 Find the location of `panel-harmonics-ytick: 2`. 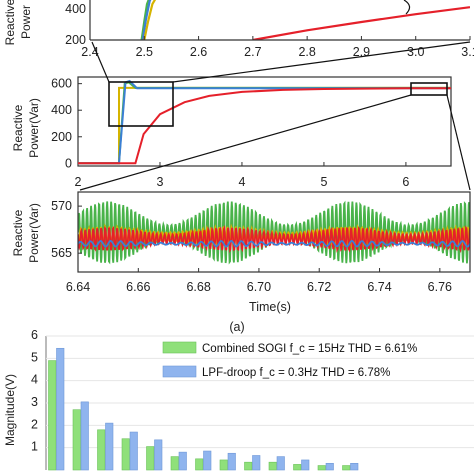

panel-harmonics-ytick: 2 is located at coordinates (34, 424).